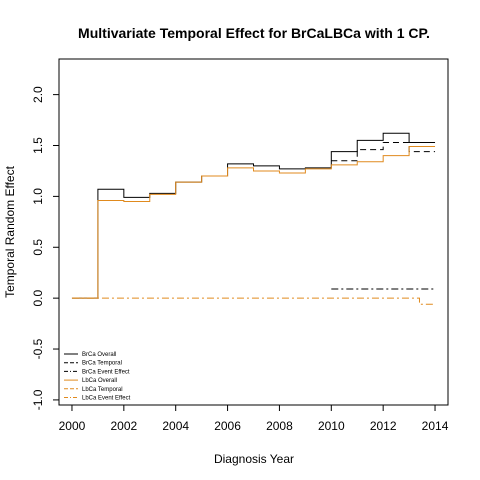  Describe the element at coordinates (227, 426) in the screenshot. I see `x-tick-label: 2006` at that location.